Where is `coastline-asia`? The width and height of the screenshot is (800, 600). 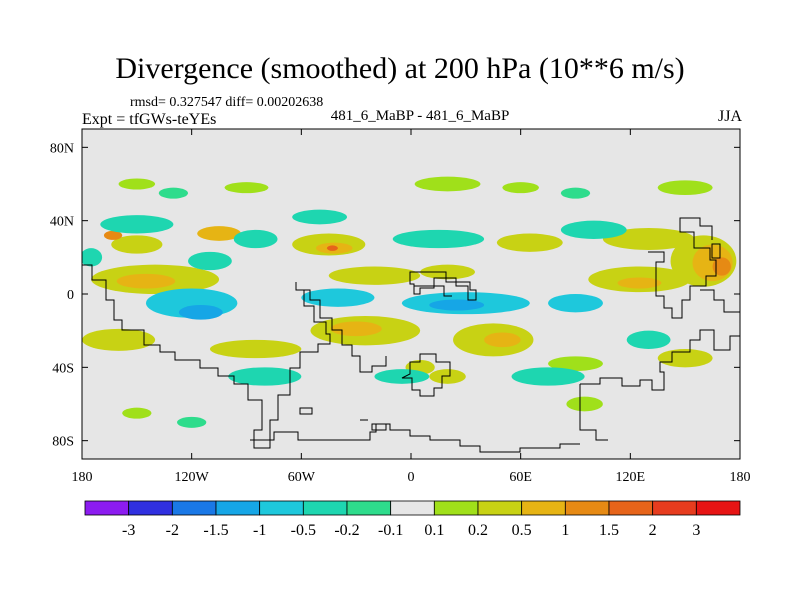 coastline-asia is located at coordinates (682, 268).